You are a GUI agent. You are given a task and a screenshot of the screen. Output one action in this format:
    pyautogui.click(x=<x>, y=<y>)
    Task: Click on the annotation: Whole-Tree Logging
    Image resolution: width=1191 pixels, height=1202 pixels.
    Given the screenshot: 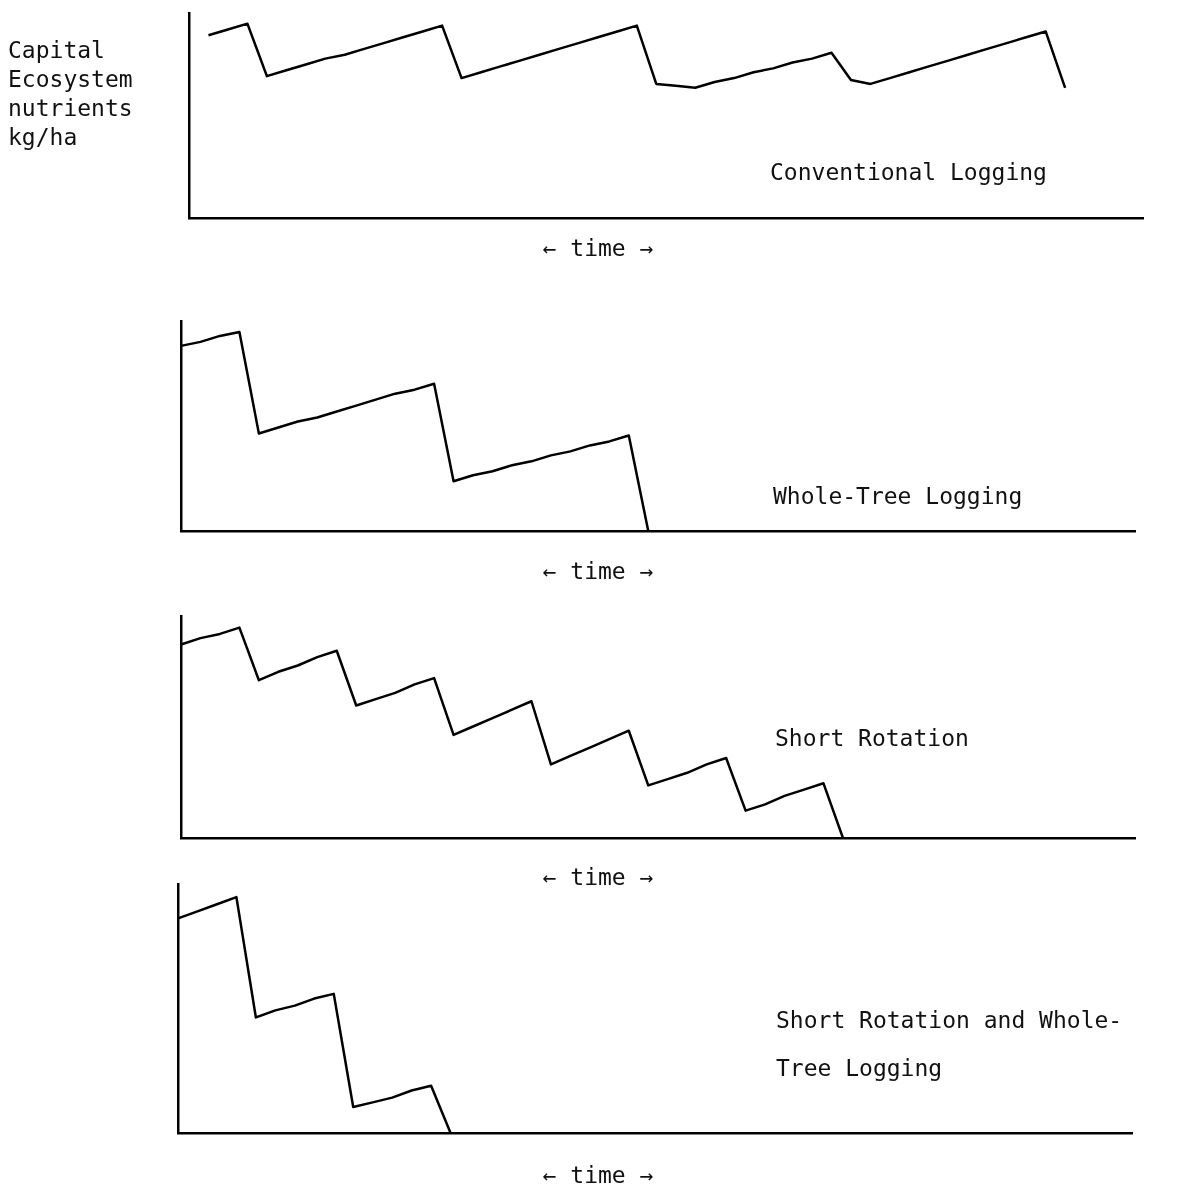 What is the action you would take?
    pyautogui.click(x=898, y=496)
    